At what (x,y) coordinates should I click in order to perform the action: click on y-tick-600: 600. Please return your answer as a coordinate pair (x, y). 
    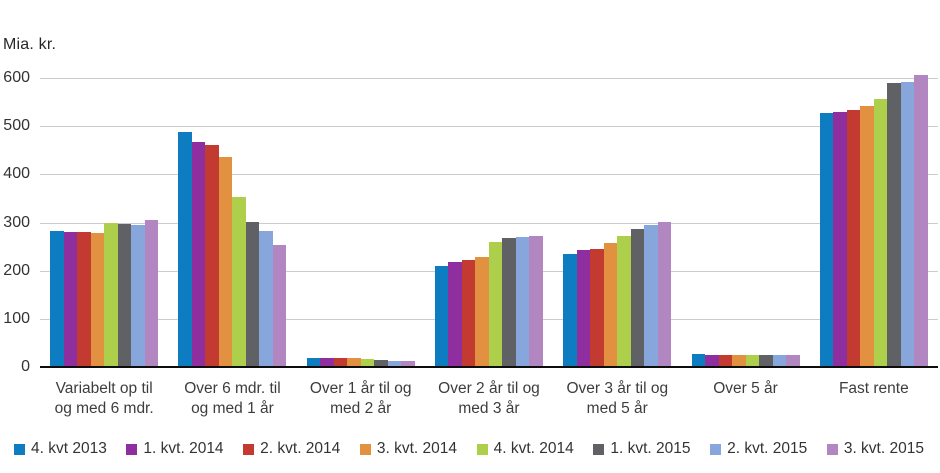
    Looking at the image, I should click on (16, 77).